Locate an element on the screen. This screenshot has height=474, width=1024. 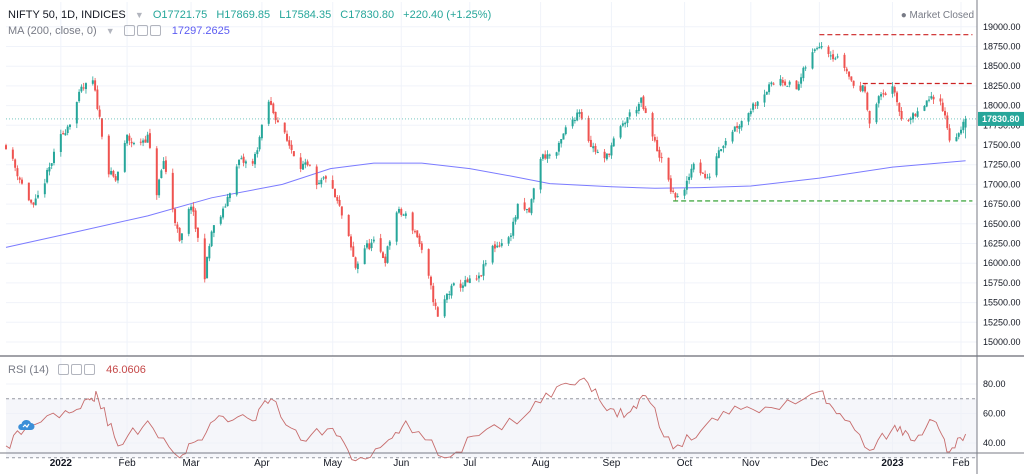
close-icon is located at coordinates (155, 30).